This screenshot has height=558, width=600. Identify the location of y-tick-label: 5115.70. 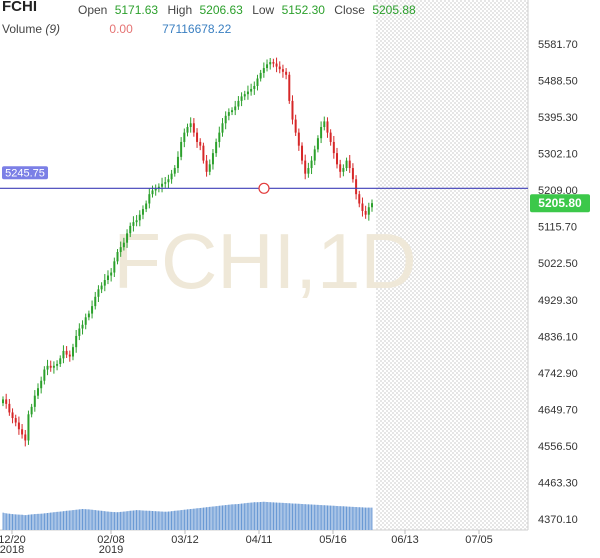
(557, 228).